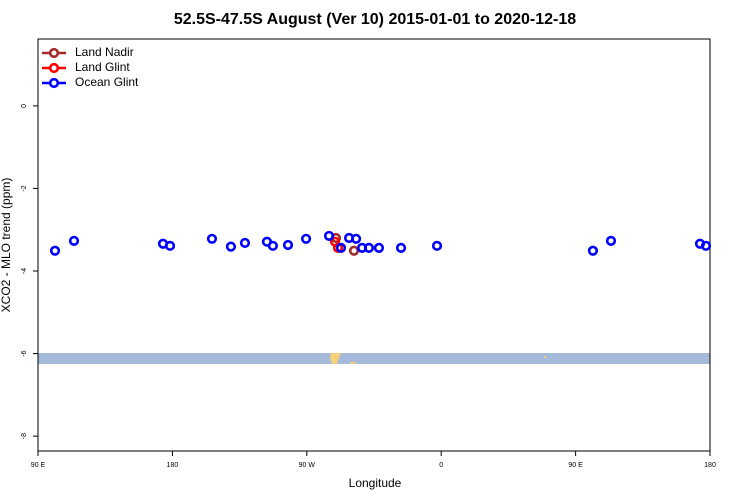 This screenshot has height=500, width=750. What do you see at coordinates (107, 82) in the screenshot?
I see `legend-label: Ocean Glint` at bounding box center [107, 82].